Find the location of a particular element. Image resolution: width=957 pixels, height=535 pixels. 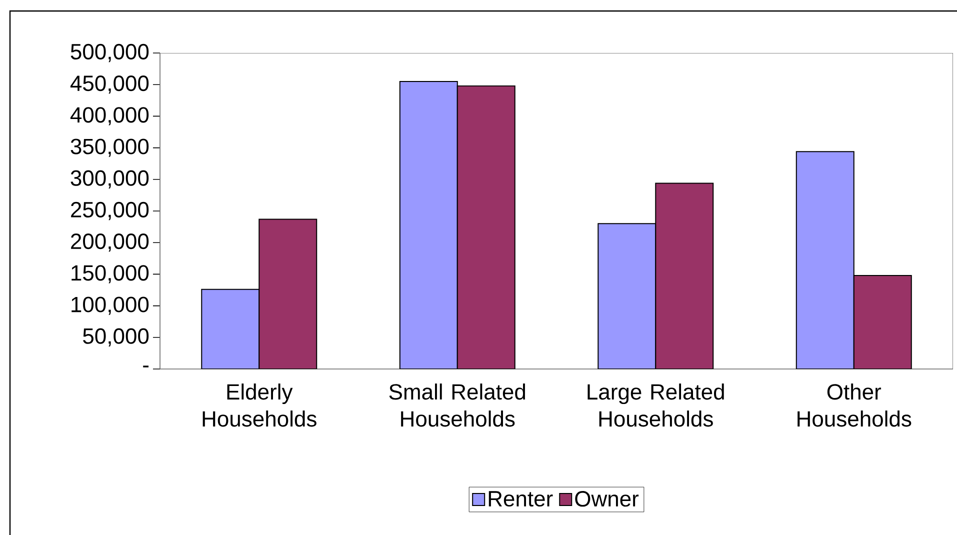

y-tick-label: - is located at coordinates (145, 367).